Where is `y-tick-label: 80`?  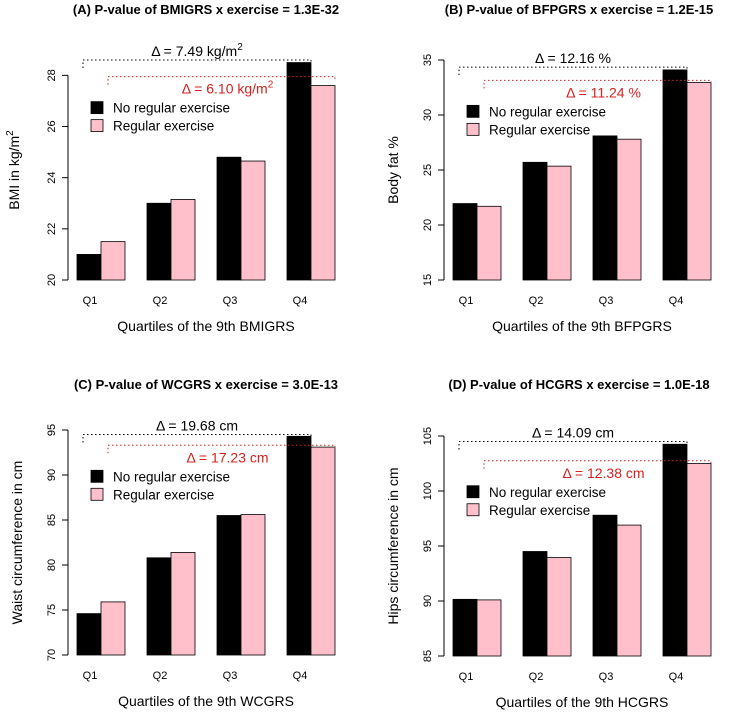 y-tick-label: 80 is located at coordinates (52, 565).